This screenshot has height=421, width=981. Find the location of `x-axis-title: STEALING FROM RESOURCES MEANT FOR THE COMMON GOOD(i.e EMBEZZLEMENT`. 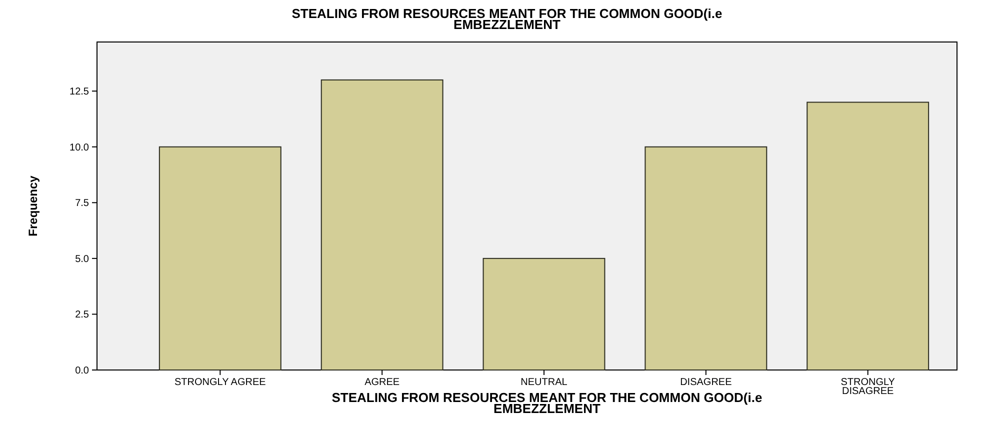

x-axis-title: STEALING FROM RESOURCES MEANT FOR THE COMMON GOOD(i.e EMBEZZLEMENT is located at coordinates (547, 403).